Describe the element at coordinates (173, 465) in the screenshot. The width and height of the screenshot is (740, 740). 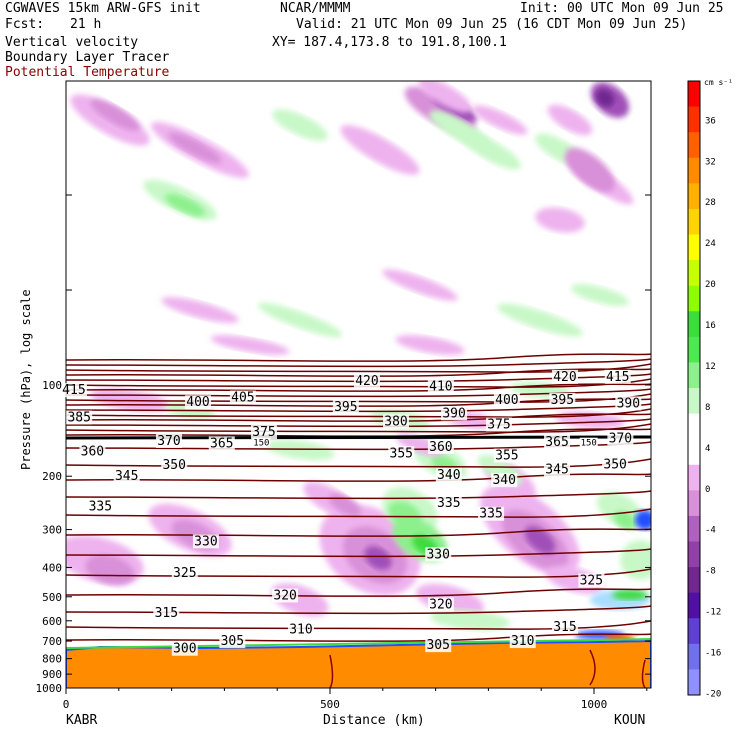
I see `theta-label: 350` at that location.